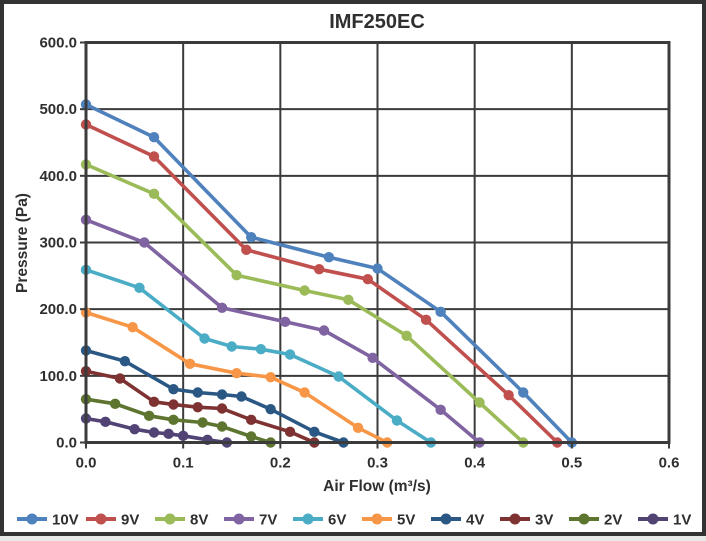 Image resolution: width=706 pixels, height=541 pixels. What do you see at coordinates (22, 243) in the screenshot?
I see `y-axis-title: Pressure (Pa)` at bounding box center [22, 243].